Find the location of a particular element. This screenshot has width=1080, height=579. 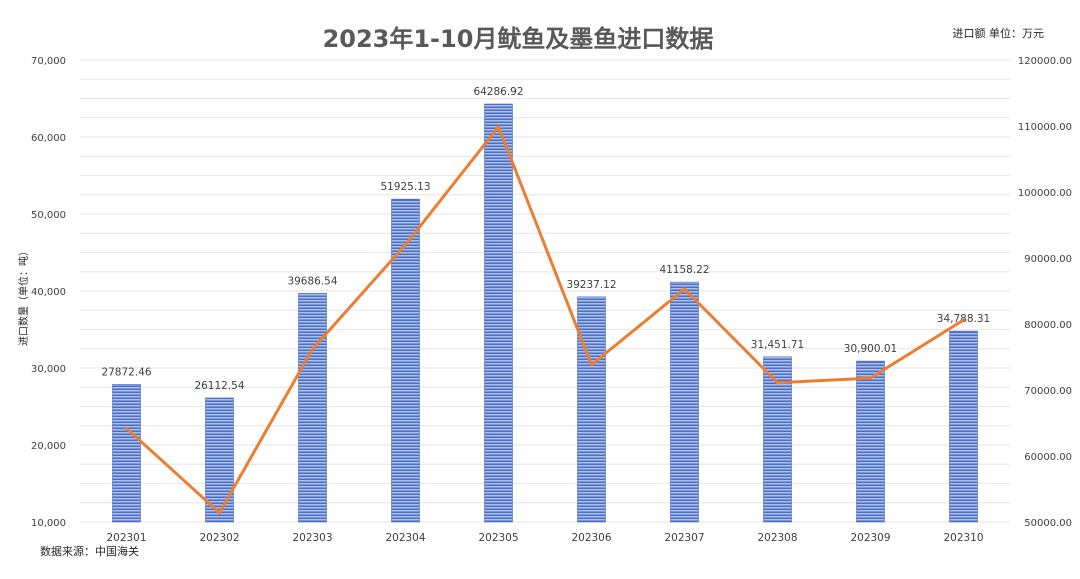

left-tick-label: 60,000 is located at coordinates (48, 138).